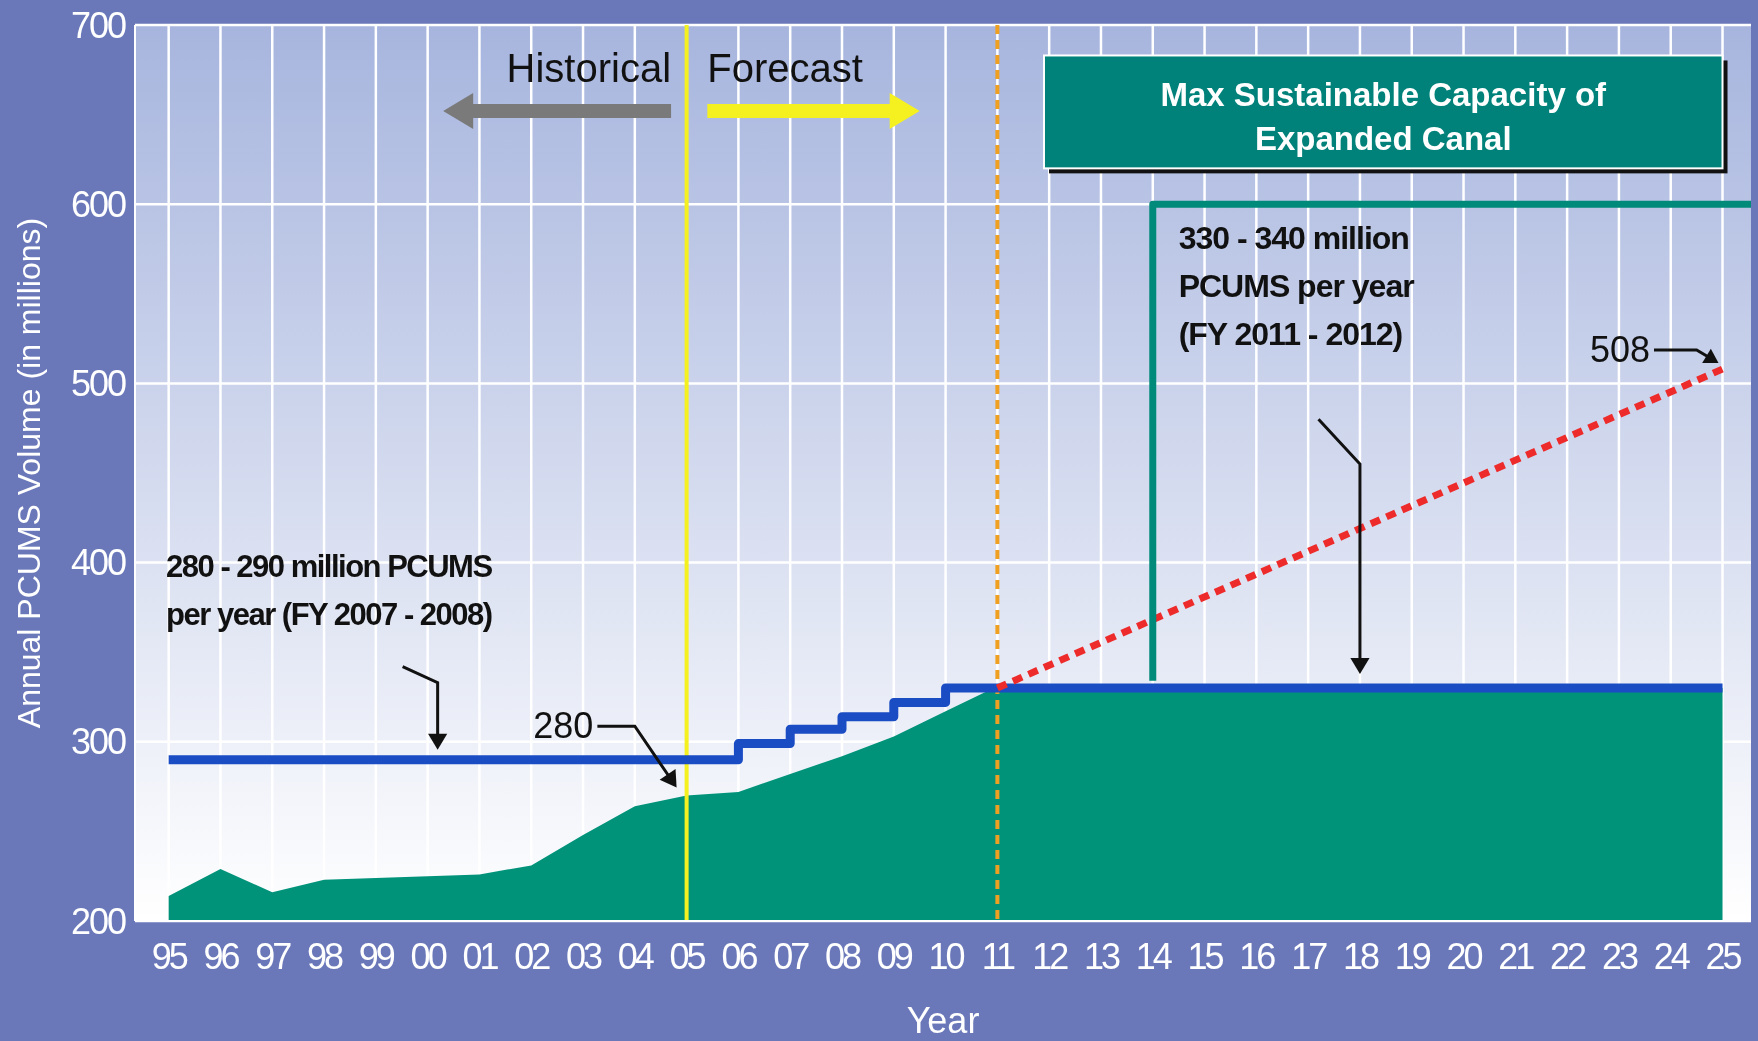 This screenshot has height=1041, width=1758. What do you see at coordinates (687, 956) in the screenshot?
I see `x-tick-label: 05` at bounding box center [687, 956].